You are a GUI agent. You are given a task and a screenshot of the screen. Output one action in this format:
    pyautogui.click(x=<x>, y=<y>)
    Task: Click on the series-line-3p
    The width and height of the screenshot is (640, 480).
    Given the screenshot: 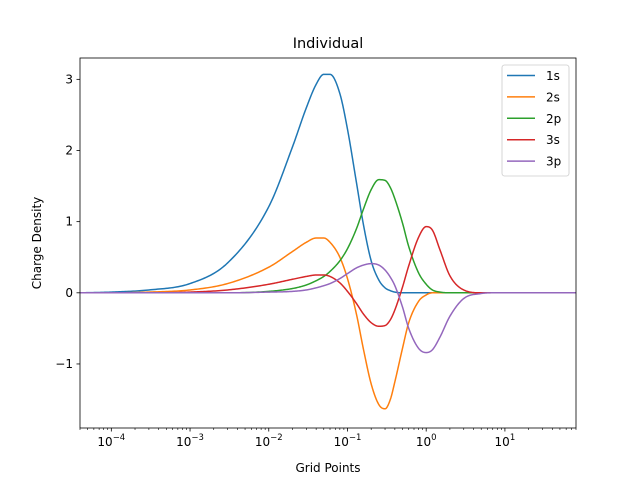 What is the action you would take?
    pyautogui.click(x=328, y=308)
    